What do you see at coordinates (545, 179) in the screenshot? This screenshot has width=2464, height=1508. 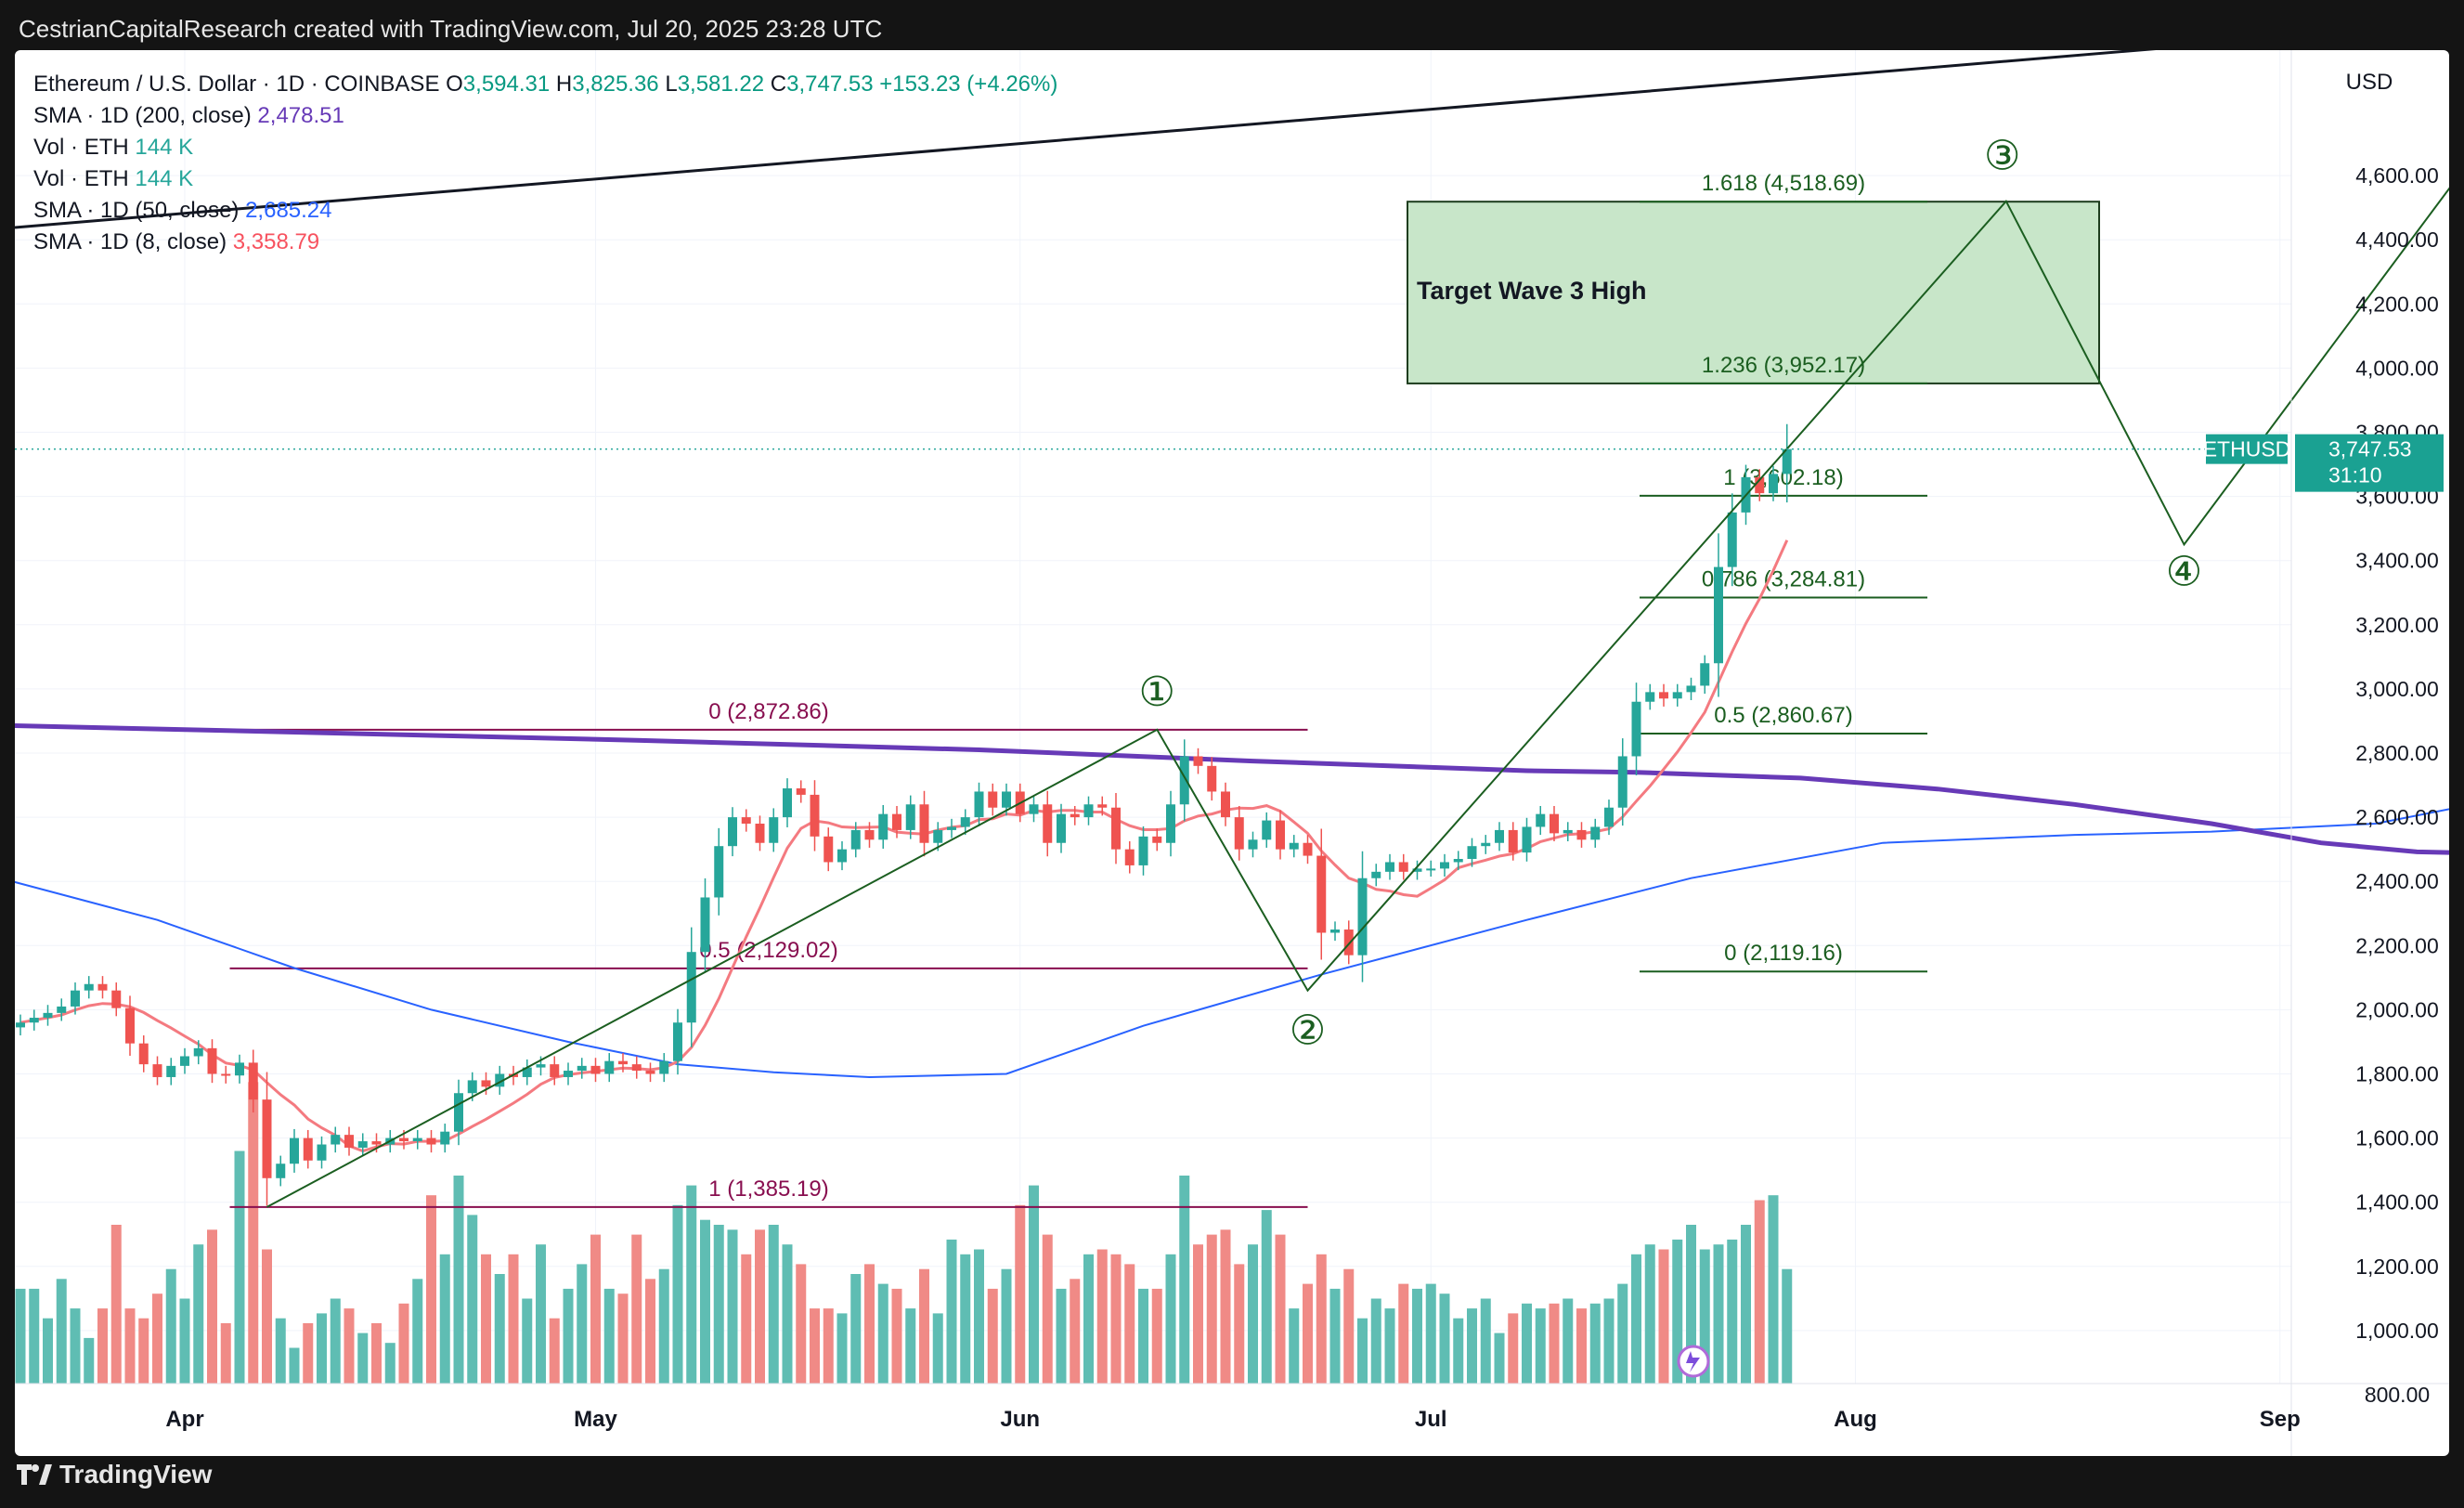 I see `legend-vol2-row: Vol · ETH 144 K` at bounding box center [545, 179].